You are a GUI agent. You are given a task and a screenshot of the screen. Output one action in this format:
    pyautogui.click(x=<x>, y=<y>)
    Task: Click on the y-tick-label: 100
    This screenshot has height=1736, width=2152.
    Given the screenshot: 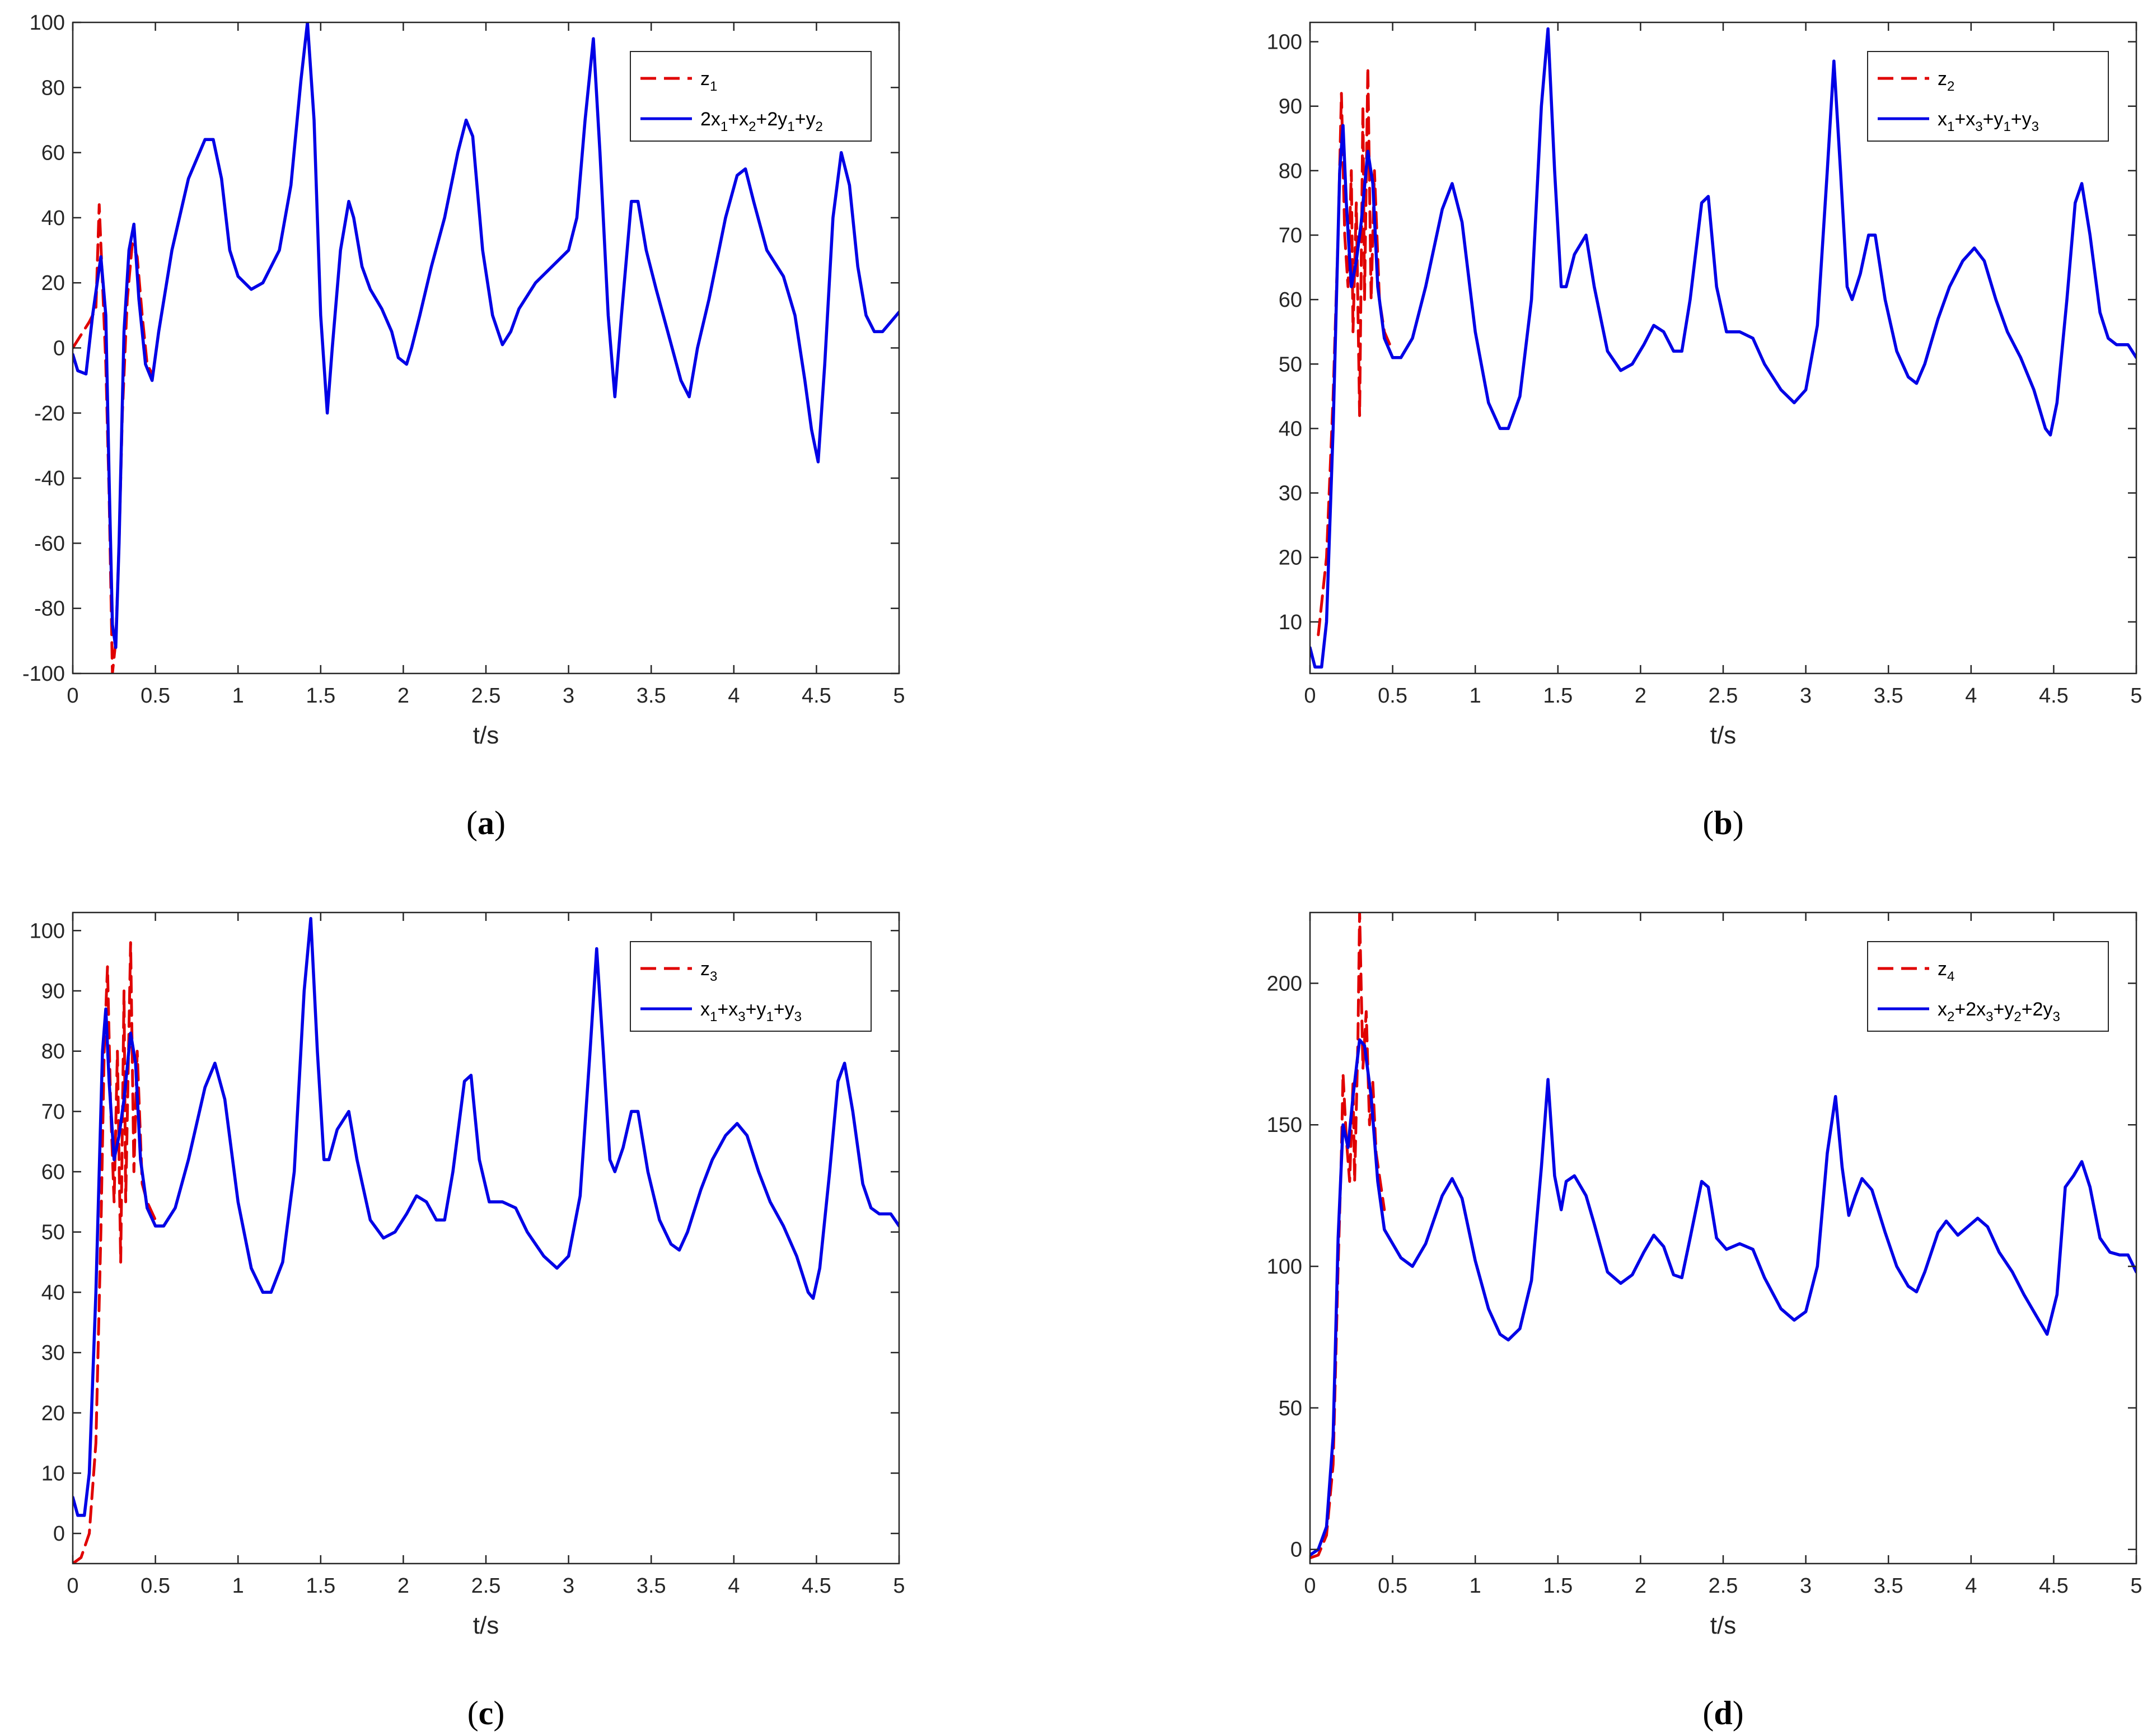 What is the action you would take?
    pyautogui.click(x=1284, y=1267)
    